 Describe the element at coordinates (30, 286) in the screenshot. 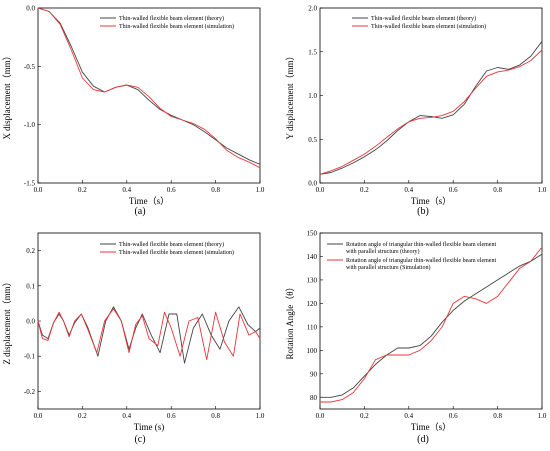

I see `y-tick-label: 0.1` at that location.